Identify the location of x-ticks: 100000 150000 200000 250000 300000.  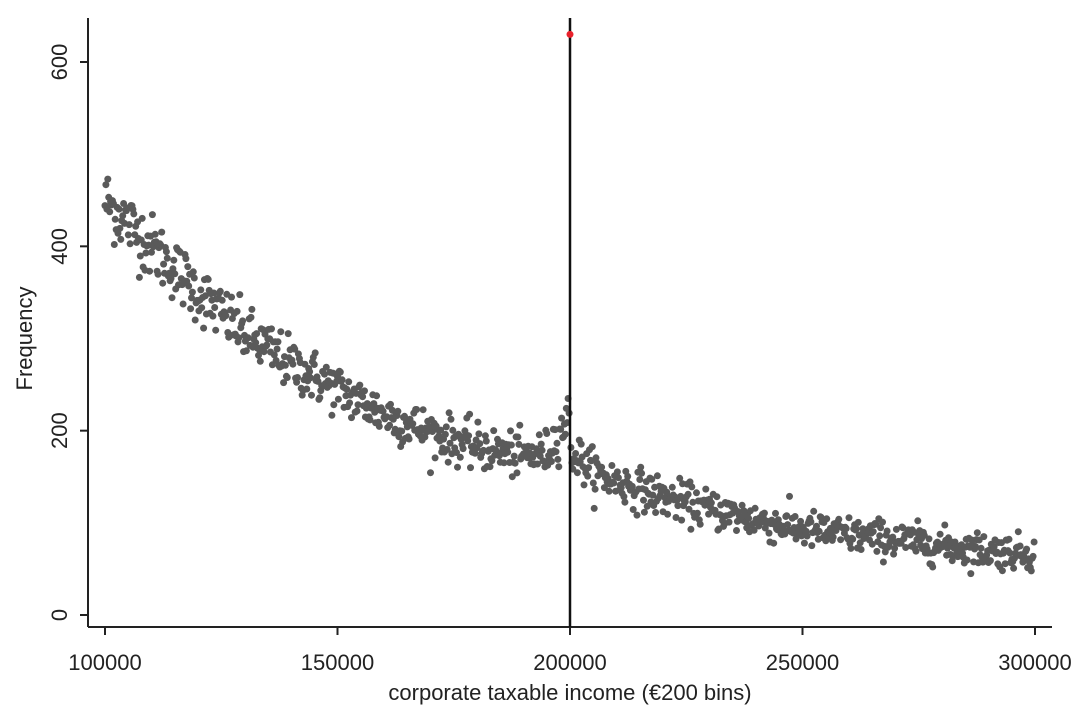
(570, 651).